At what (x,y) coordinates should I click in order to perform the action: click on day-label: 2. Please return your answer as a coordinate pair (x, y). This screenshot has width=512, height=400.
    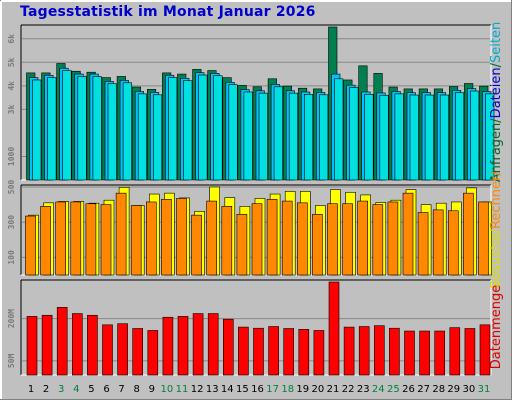
    Looking at the image, I should click on (46, 389).